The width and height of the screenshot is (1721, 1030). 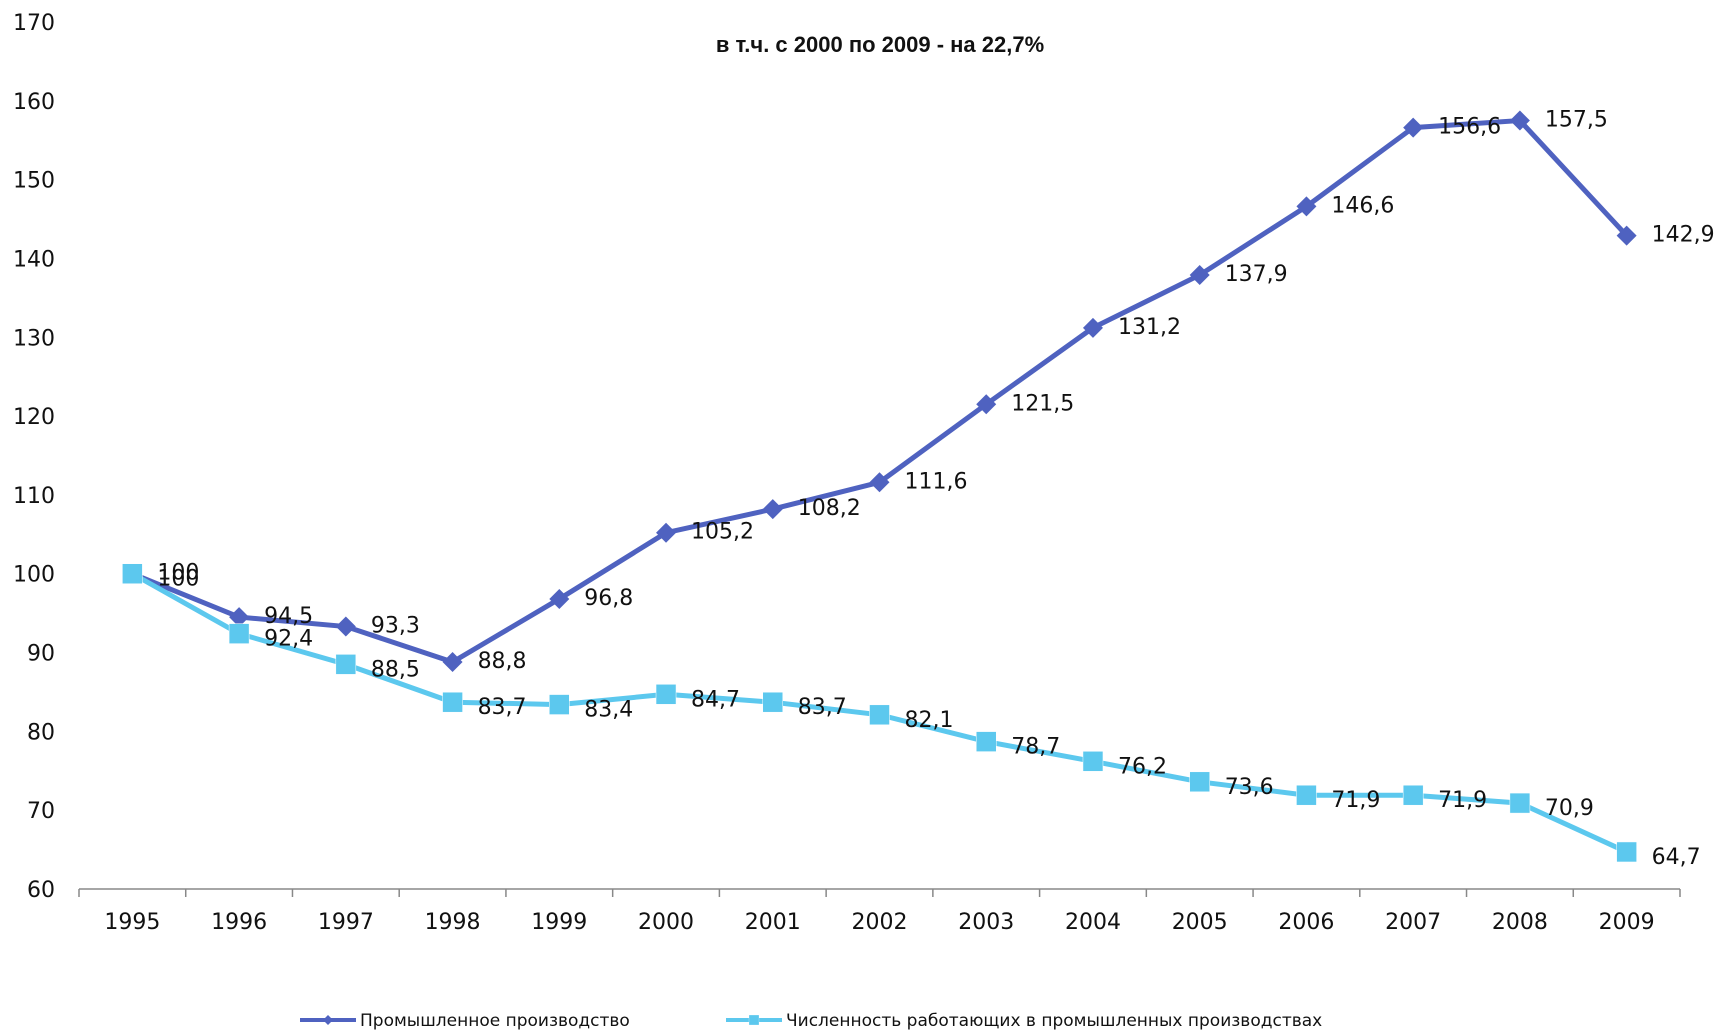 What do you see at coordinates (1306, 922) in the screenshot?
I see `x-tick-label: 2006` at bounding box center [1306, 922].